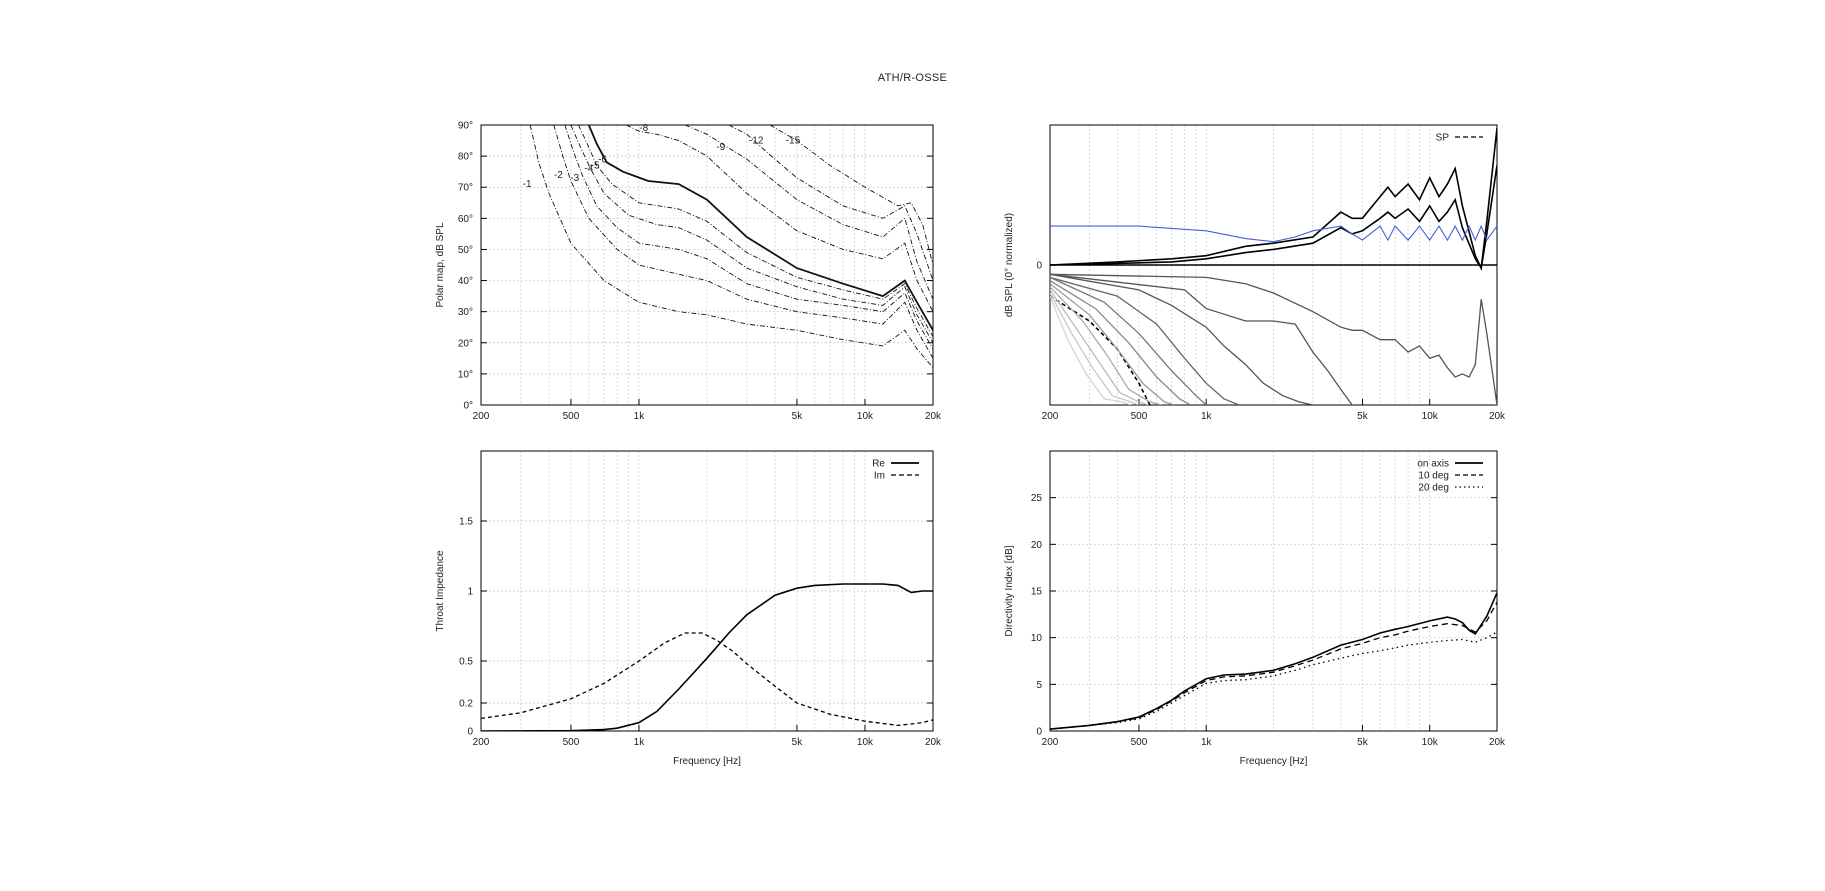 The image size is (1825, 891). What do you see at coordinates (465, 374) in the screenshot?
I see `y-tick-label: 10°` at bounding box center [465, 374].